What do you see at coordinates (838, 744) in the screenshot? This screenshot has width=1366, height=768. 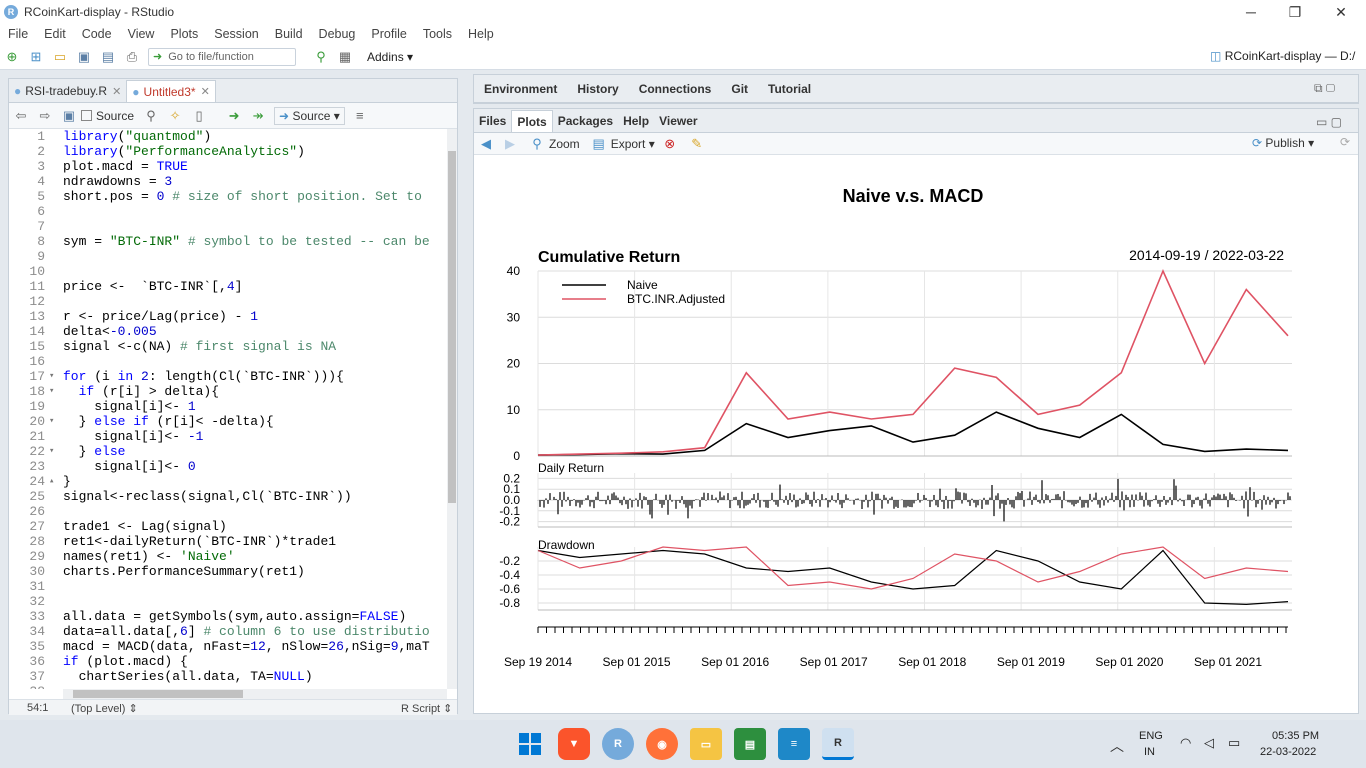 I see `rstudio-taskbar-icon: R` at bounding box center [838, 744].